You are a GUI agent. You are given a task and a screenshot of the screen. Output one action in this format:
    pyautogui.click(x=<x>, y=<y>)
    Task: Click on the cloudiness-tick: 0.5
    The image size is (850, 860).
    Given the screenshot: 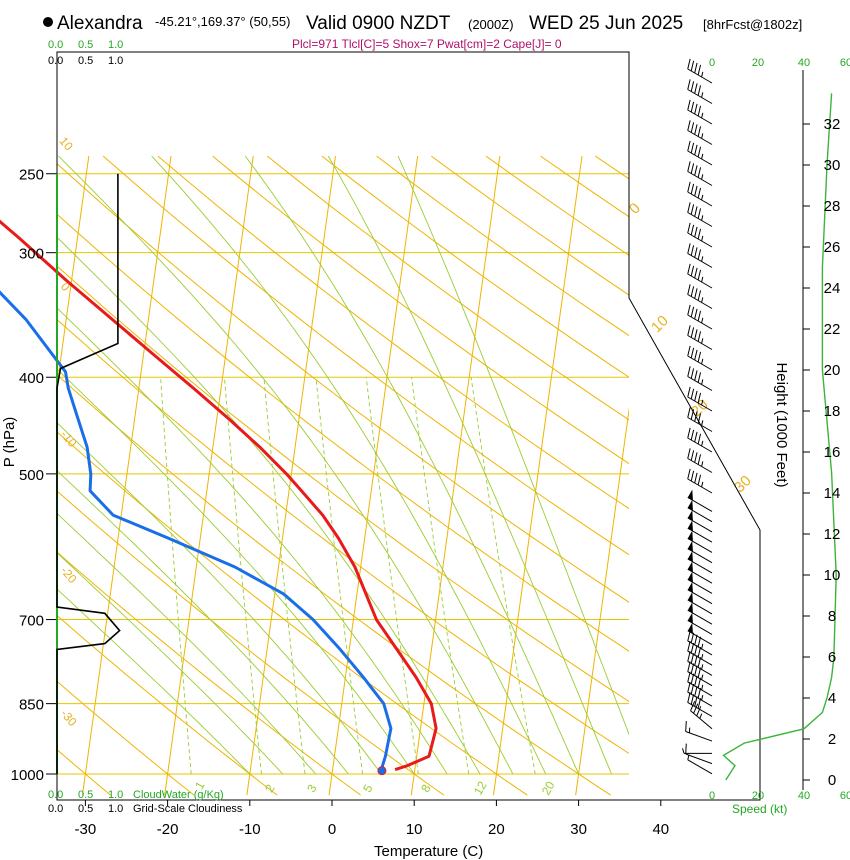 What is the action you would take?
    pyautogui.click(x=85, y=809)
    